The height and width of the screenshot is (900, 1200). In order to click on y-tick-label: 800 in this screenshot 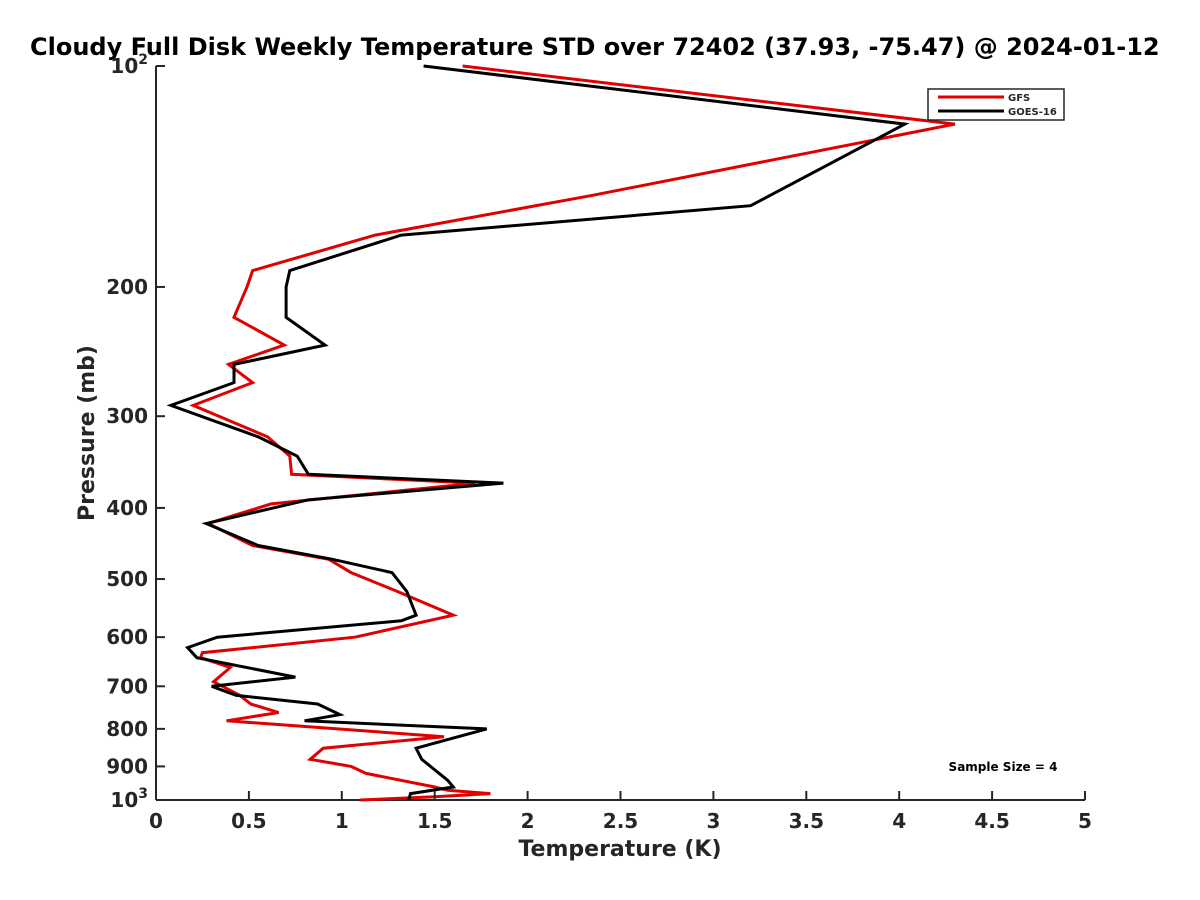, I will do `click(127, 729)`.